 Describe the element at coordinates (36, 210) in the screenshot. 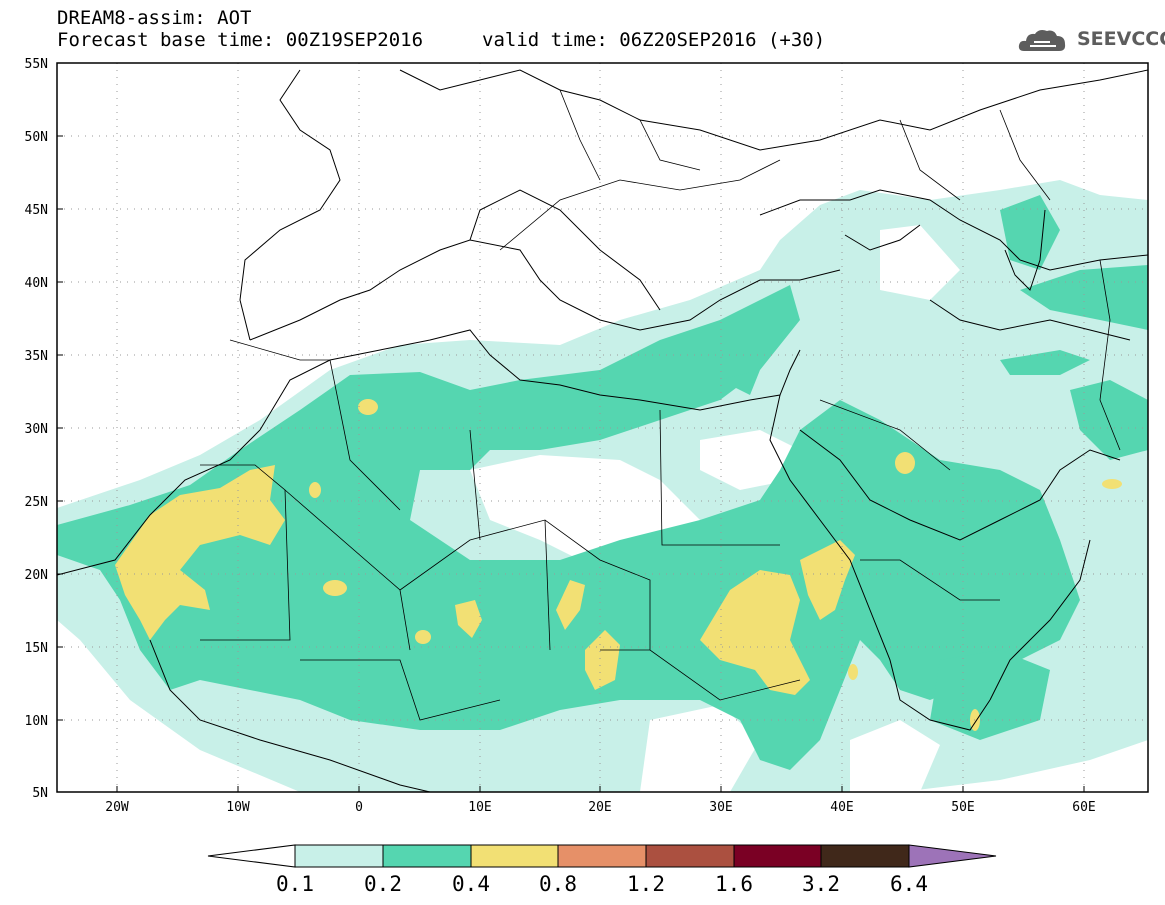

I see `lat-label-45n: 45N` at that location.